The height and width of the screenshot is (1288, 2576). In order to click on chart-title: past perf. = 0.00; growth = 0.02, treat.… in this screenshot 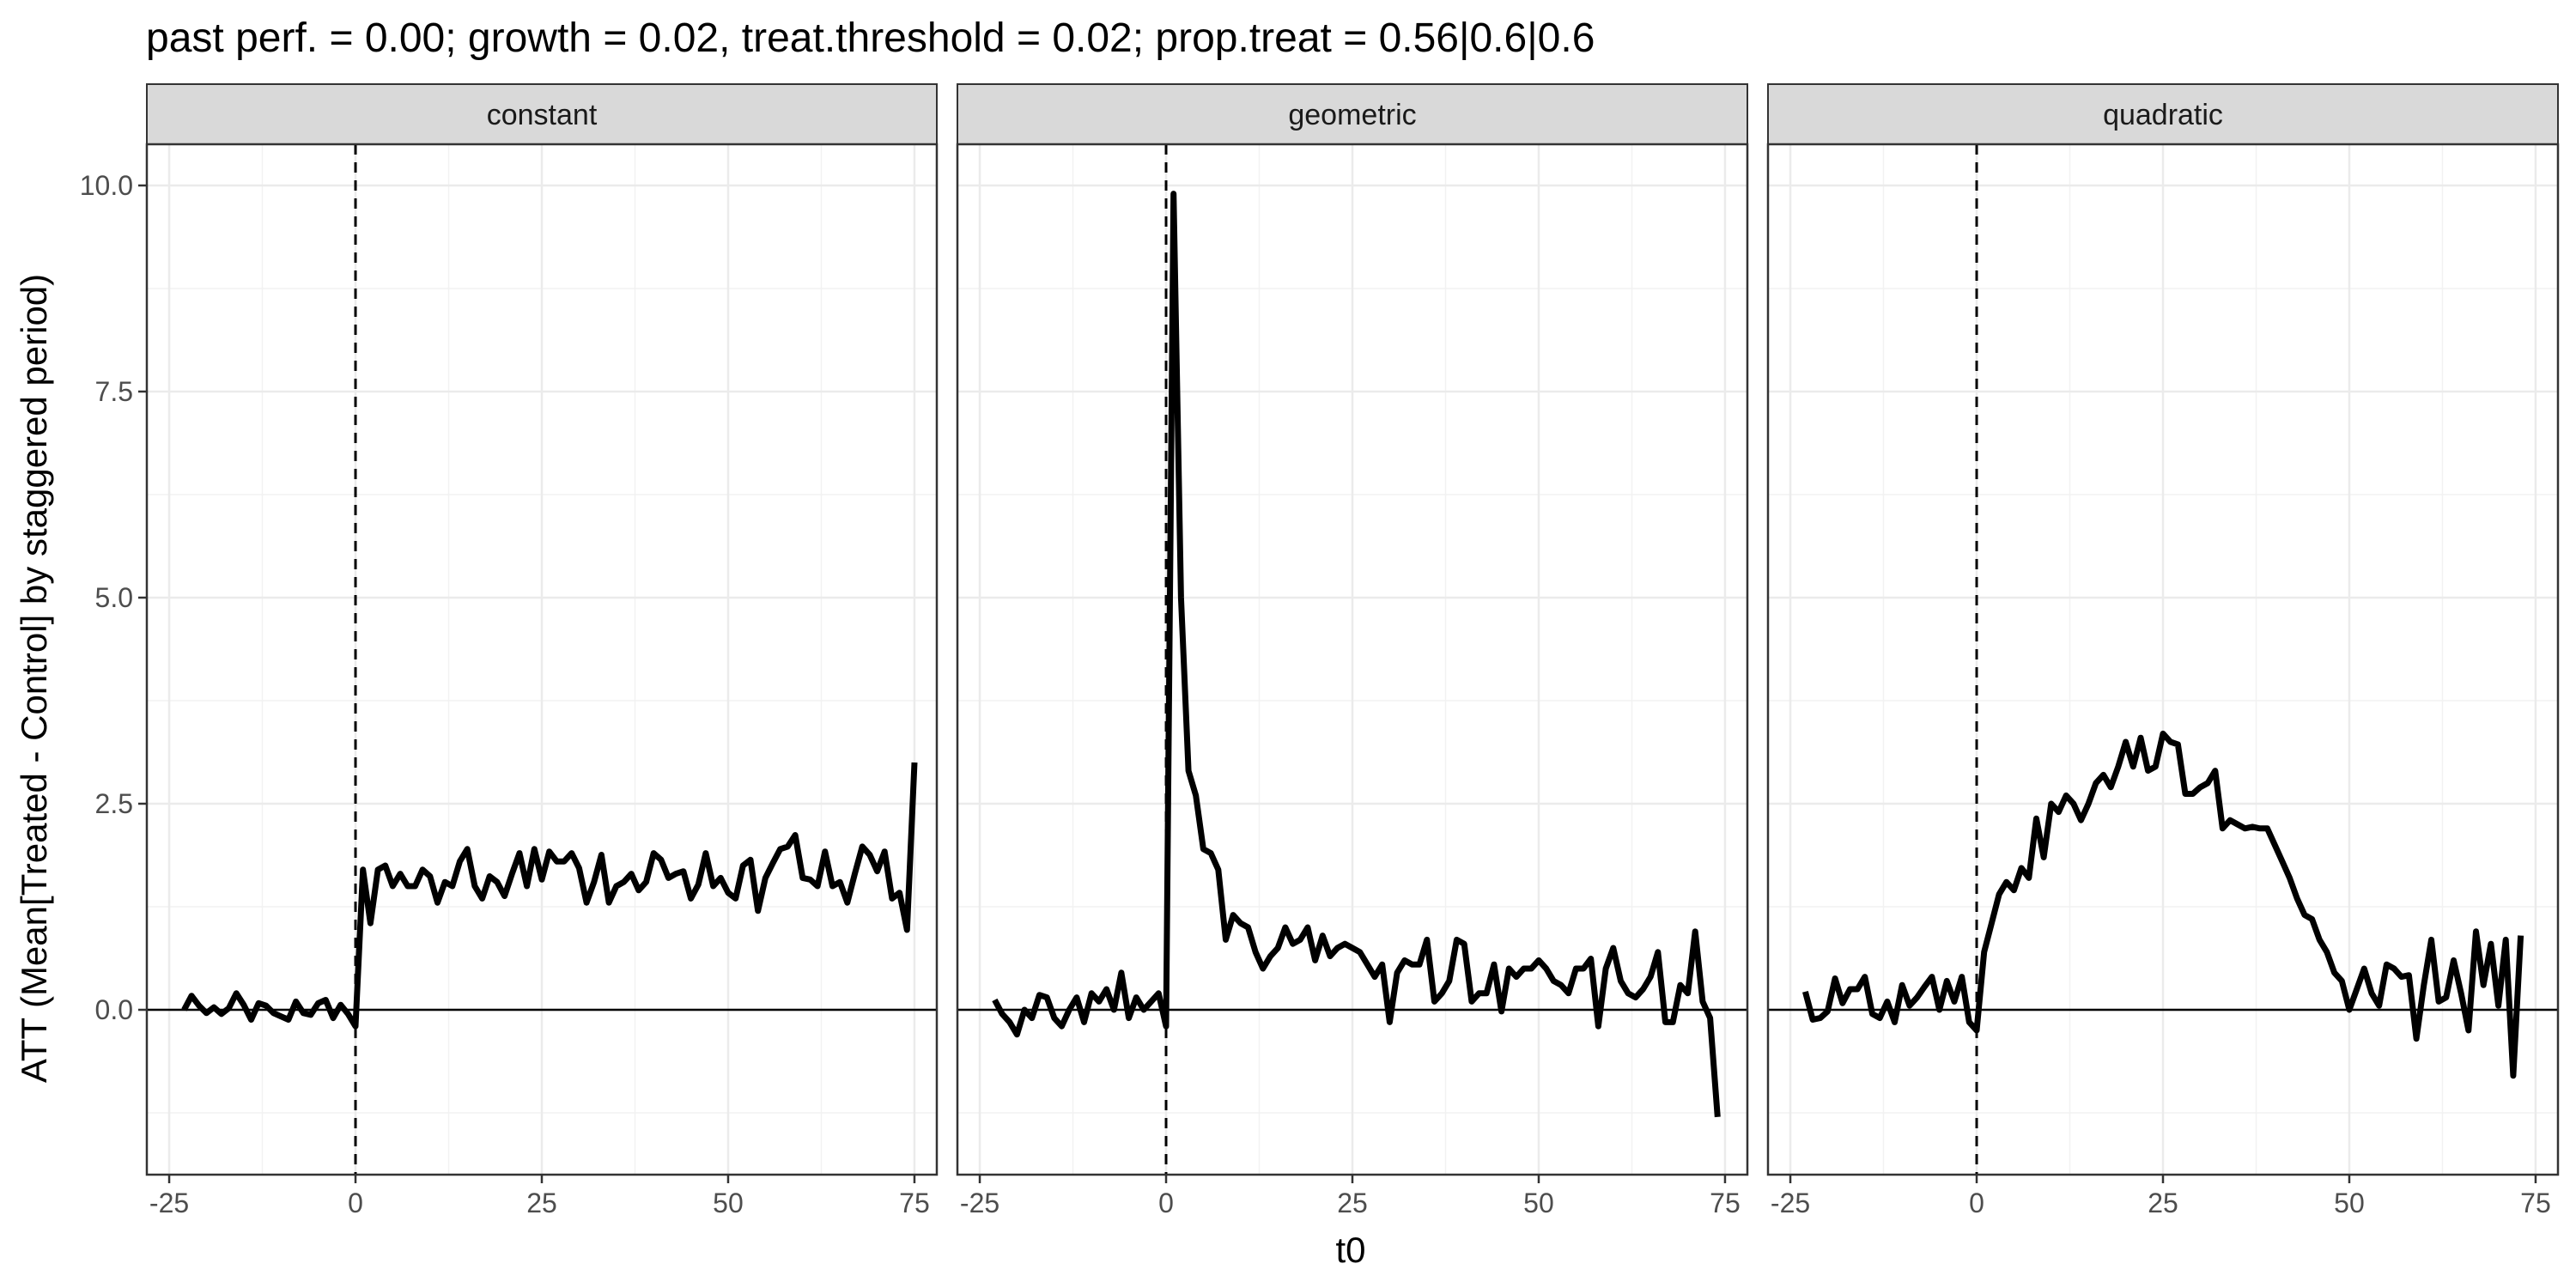, I will do `click(870, 38)`.